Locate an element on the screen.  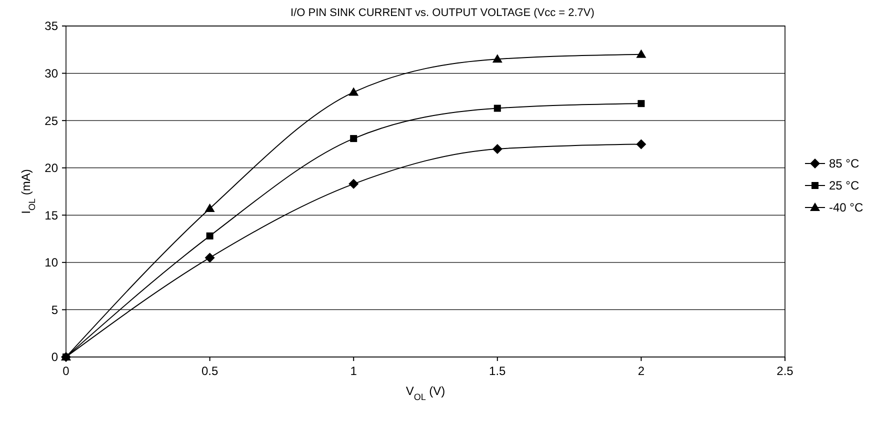
chart-title: I/O PIN SINK CURRENT vs. OUTPUT VOLTAGE (Vcc = 2.7V) is located at coordinates (442, 13).